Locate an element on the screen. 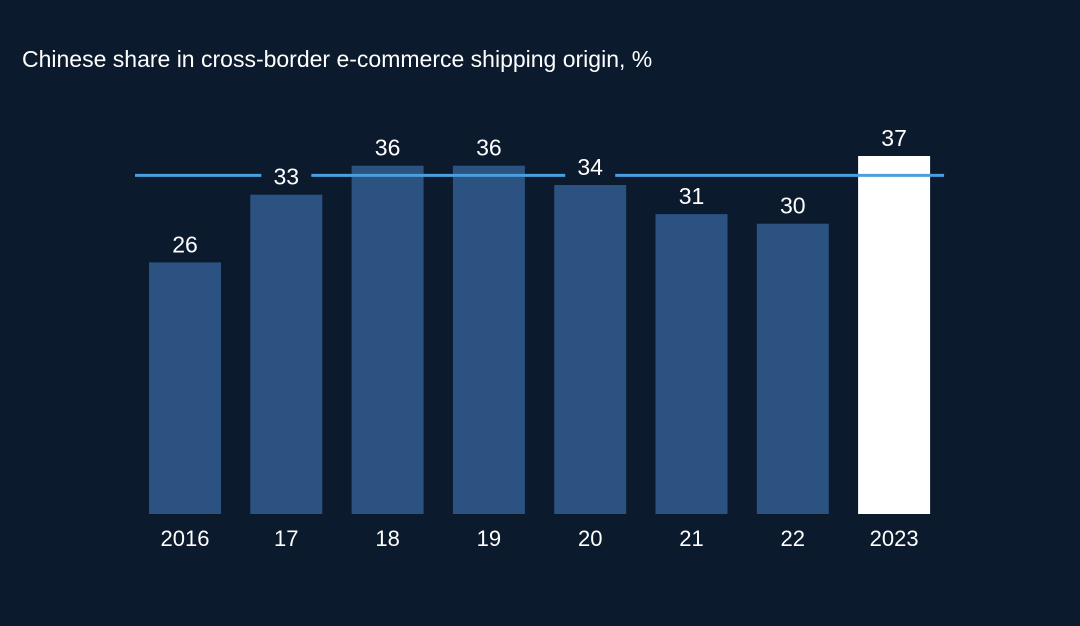  data-label-2023: 37 is located at coordinates (894, 138).